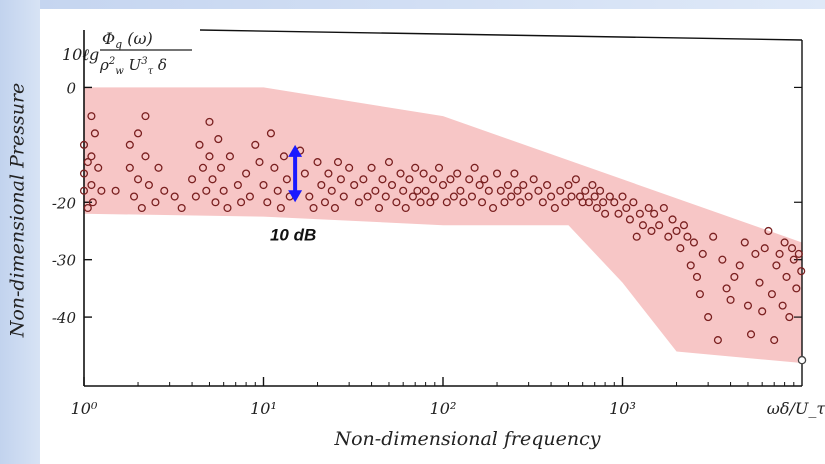  I want to click on arrow-head-up, so click(295, 150).